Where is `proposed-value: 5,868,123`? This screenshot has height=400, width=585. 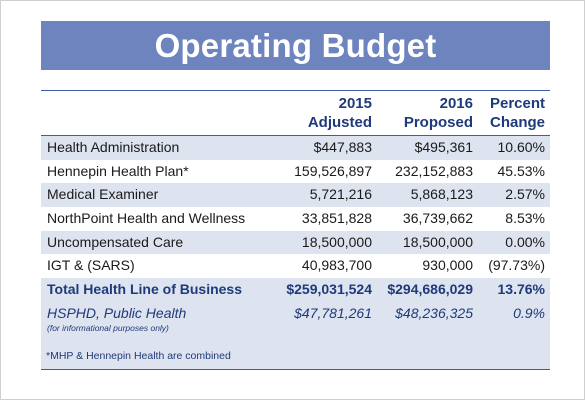 proposed-value: 5,868,123 is located at coordinates (441, 194).